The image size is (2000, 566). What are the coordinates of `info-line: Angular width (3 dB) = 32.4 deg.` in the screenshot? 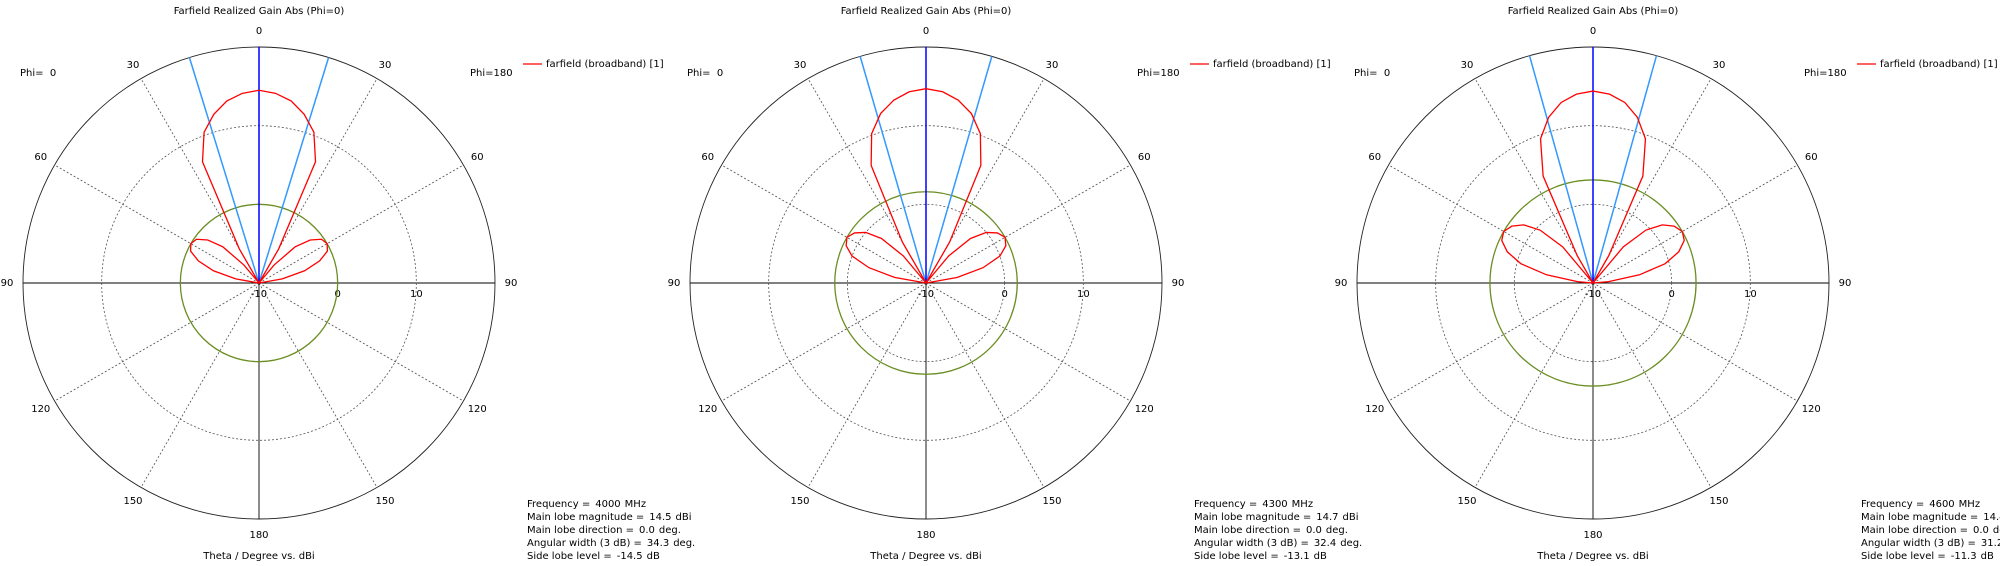 It's located at (1278, 543).